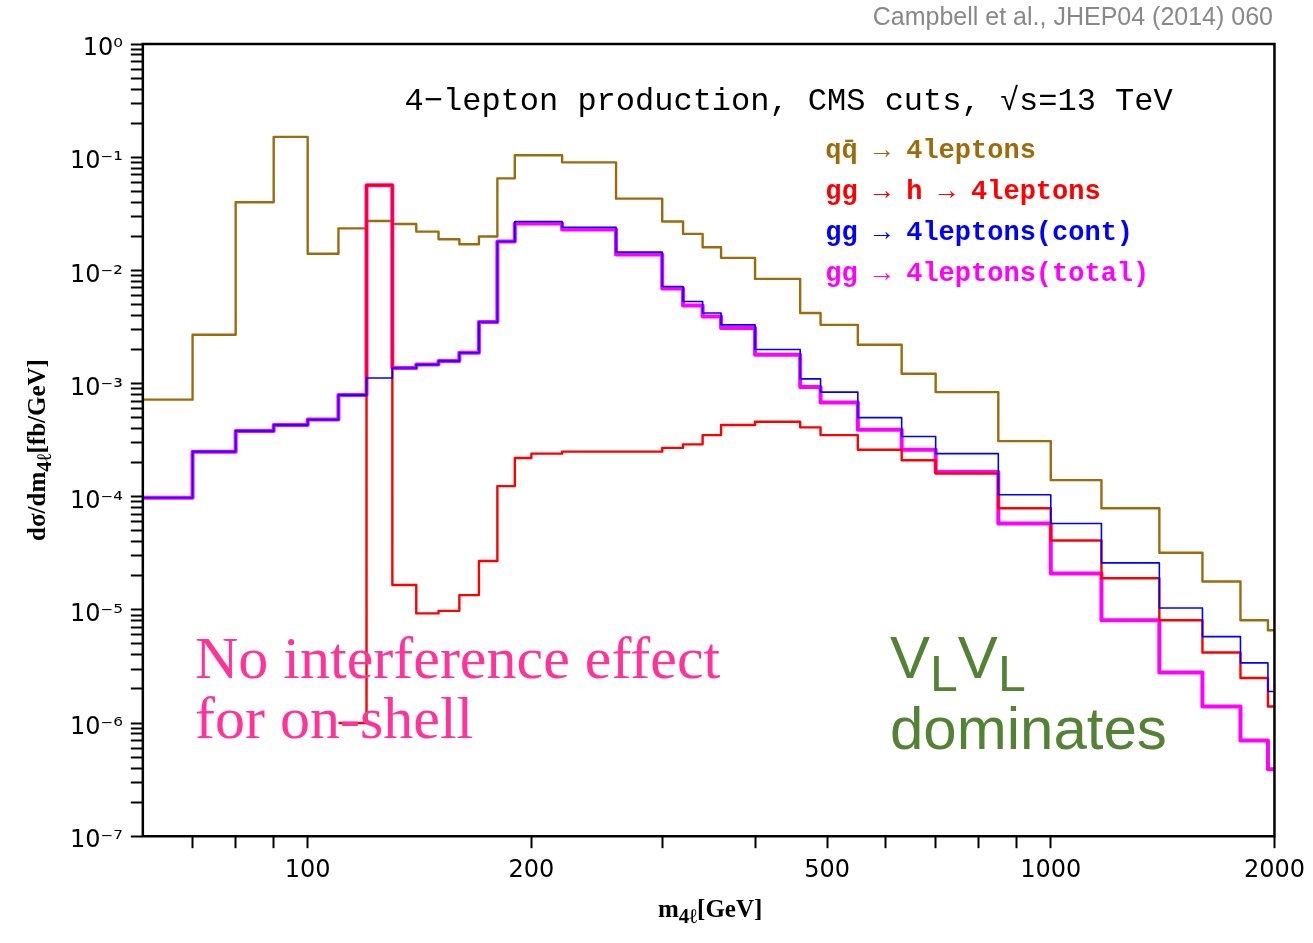 The image size is (1313, 943). Describe the element at coordinates (1274, 868) in the screenshot. I see `x-tick-label: 2000` at that location.